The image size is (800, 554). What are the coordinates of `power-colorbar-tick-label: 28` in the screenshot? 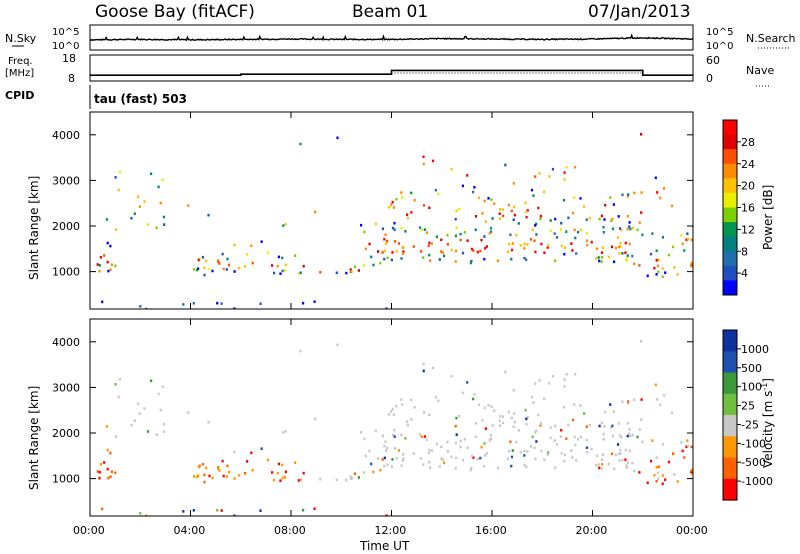 It's located at (748, 142).